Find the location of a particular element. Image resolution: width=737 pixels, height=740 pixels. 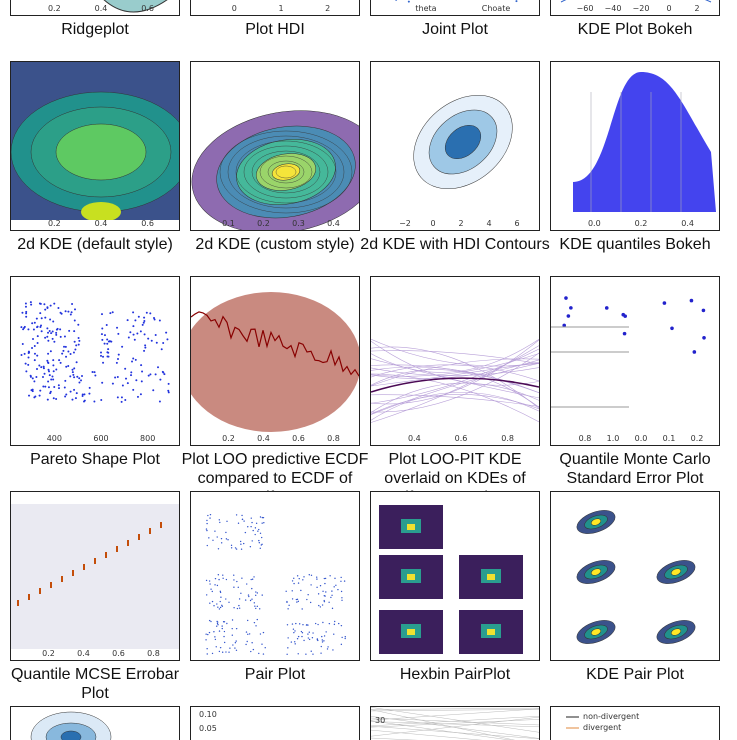

caption: Pair Plot is located at coordinates (275, 674).